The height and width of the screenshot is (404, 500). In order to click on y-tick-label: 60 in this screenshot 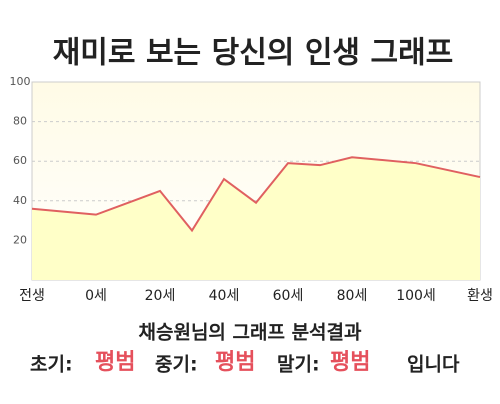, I will do `click(20, 160)`.